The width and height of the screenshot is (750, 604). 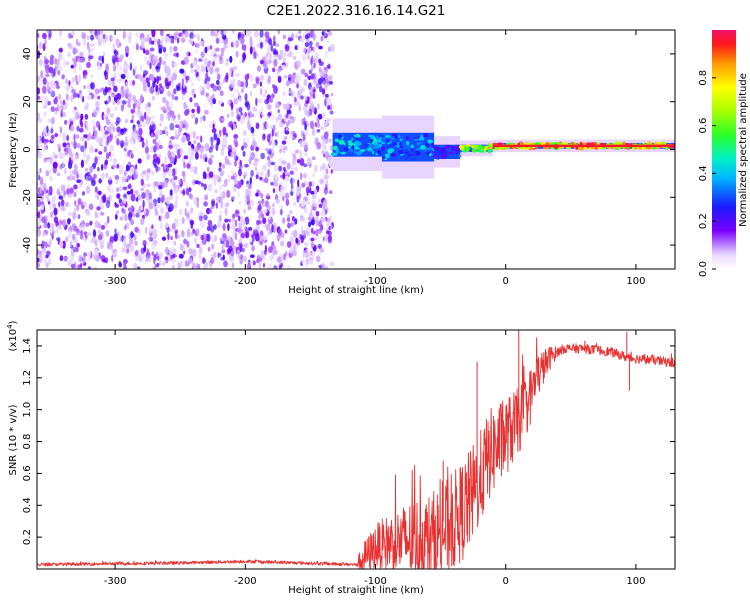 What do you see at coordinates (356, 290) in the screenshot?
I see `spectrogram-x-label: Height of straight line (km)` at bounding box center [356, 290].